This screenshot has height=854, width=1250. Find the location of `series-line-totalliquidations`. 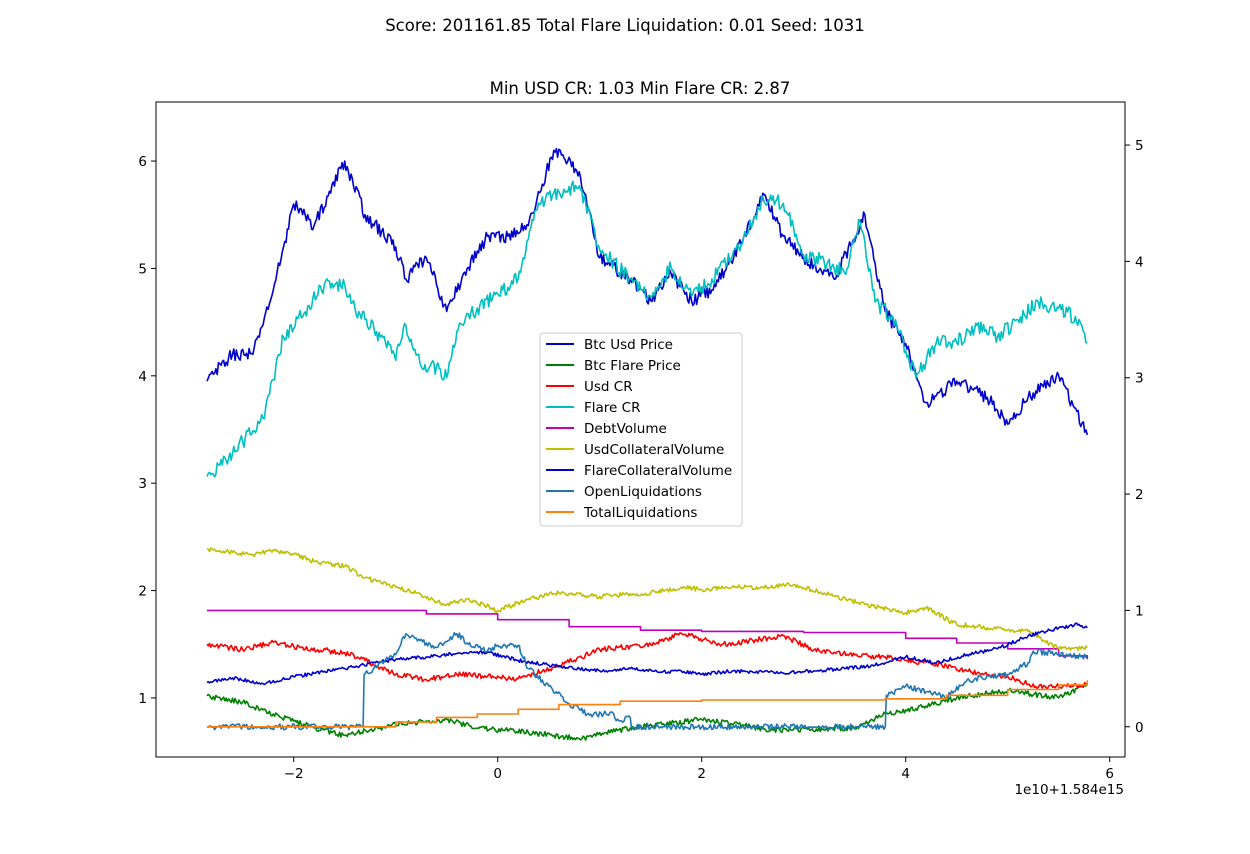

series-line-totalliquidations is located at coordinates (648, 704).